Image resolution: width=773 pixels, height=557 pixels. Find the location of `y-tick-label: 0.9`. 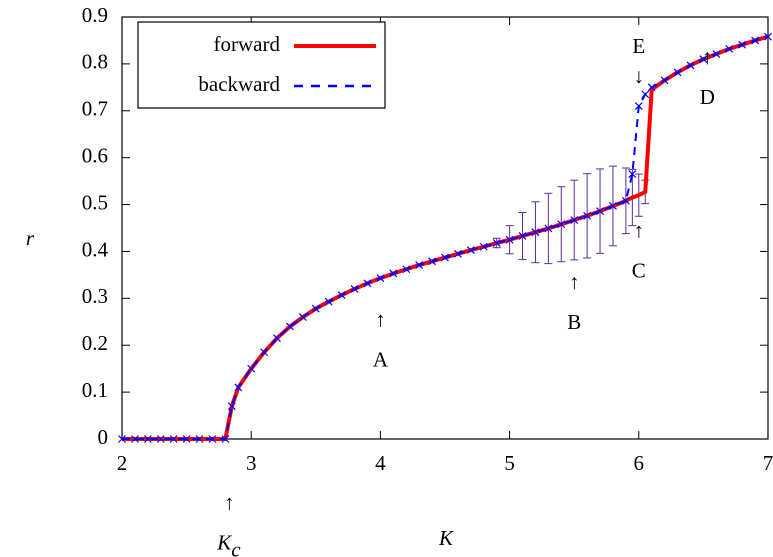

y-tick-label: 0.9 is located at coordinates (95, 15).